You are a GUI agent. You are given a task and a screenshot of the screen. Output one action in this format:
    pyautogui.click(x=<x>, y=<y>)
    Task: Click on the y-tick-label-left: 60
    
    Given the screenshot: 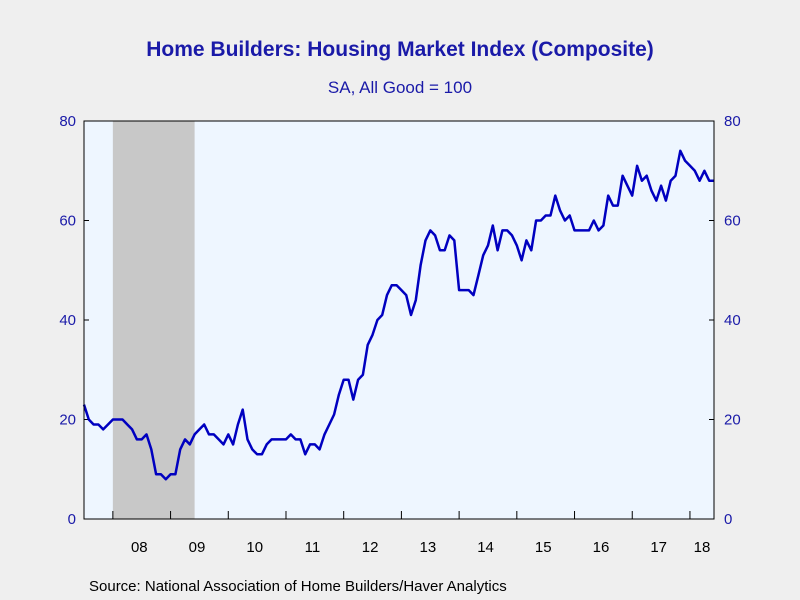 What is the action you would take?
    pyautogui.click(x=67, y=221)
    